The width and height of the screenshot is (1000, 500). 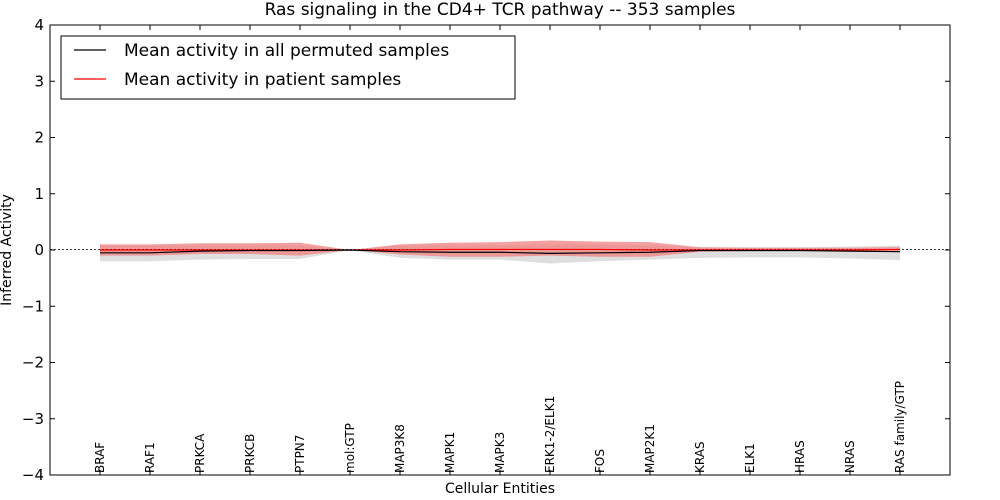 What do you see at coordinates (350, 448) in the screenshot?
I see `x-tick-label: mol:GTP` at bounding box center [350, 448].